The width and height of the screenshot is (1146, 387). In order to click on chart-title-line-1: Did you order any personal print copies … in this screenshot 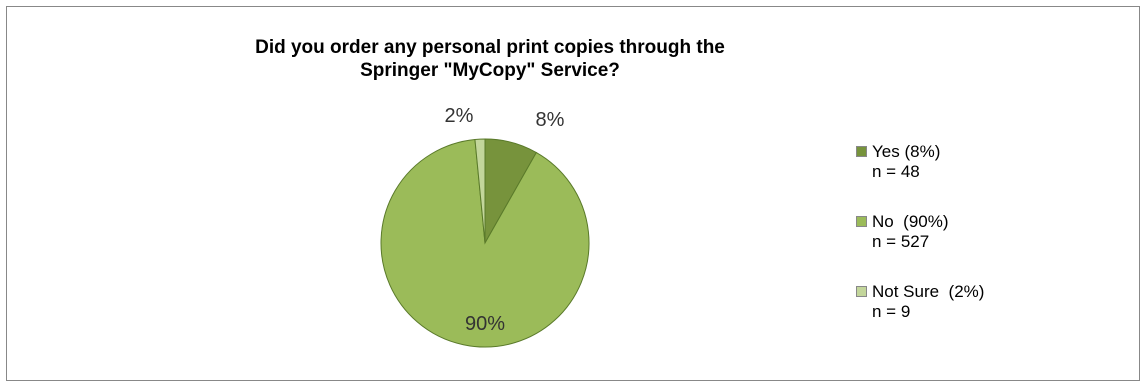, I will do `click(490, 47)`.